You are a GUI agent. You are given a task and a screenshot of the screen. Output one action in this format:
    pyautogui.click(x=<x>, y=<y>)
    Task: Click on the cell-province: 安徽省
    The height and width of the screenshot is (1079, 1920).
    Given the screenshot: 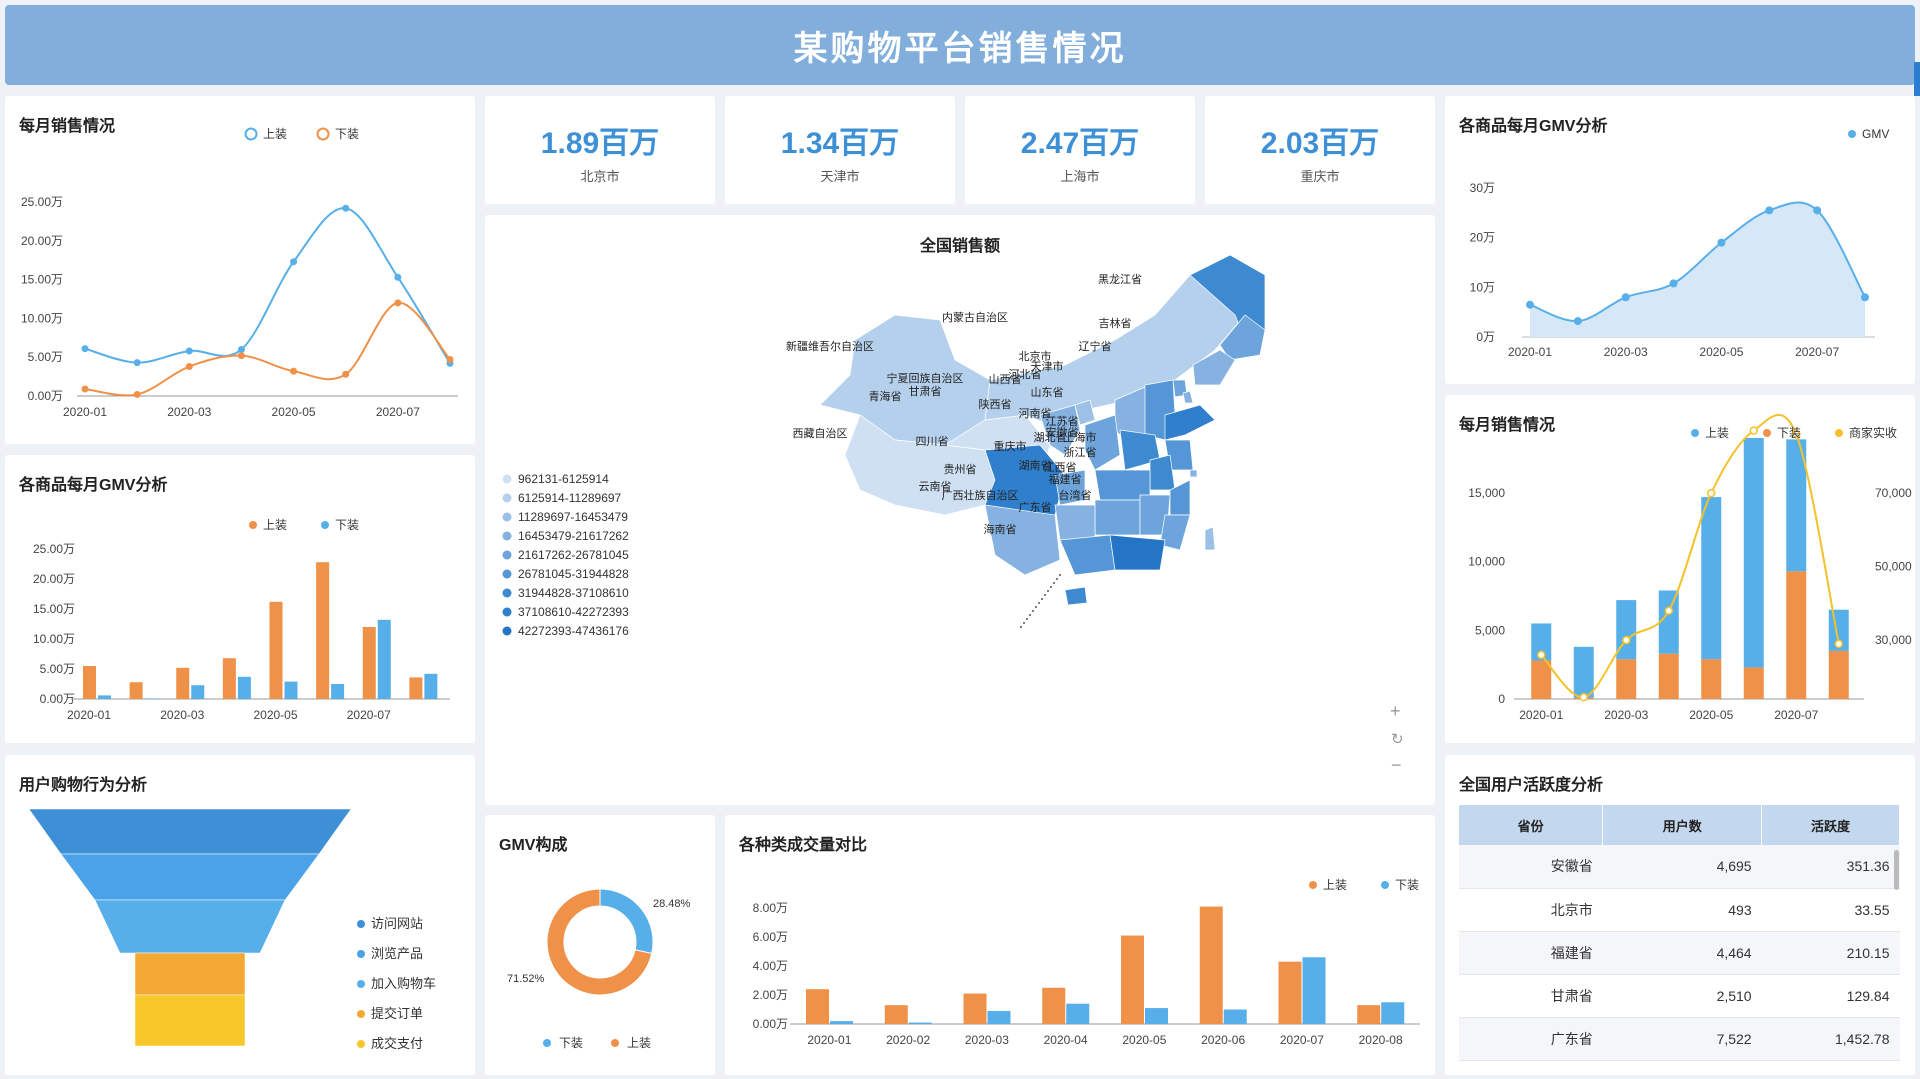 What is the action you would take?
    pyautogui.click(x=1531, y=867)
    